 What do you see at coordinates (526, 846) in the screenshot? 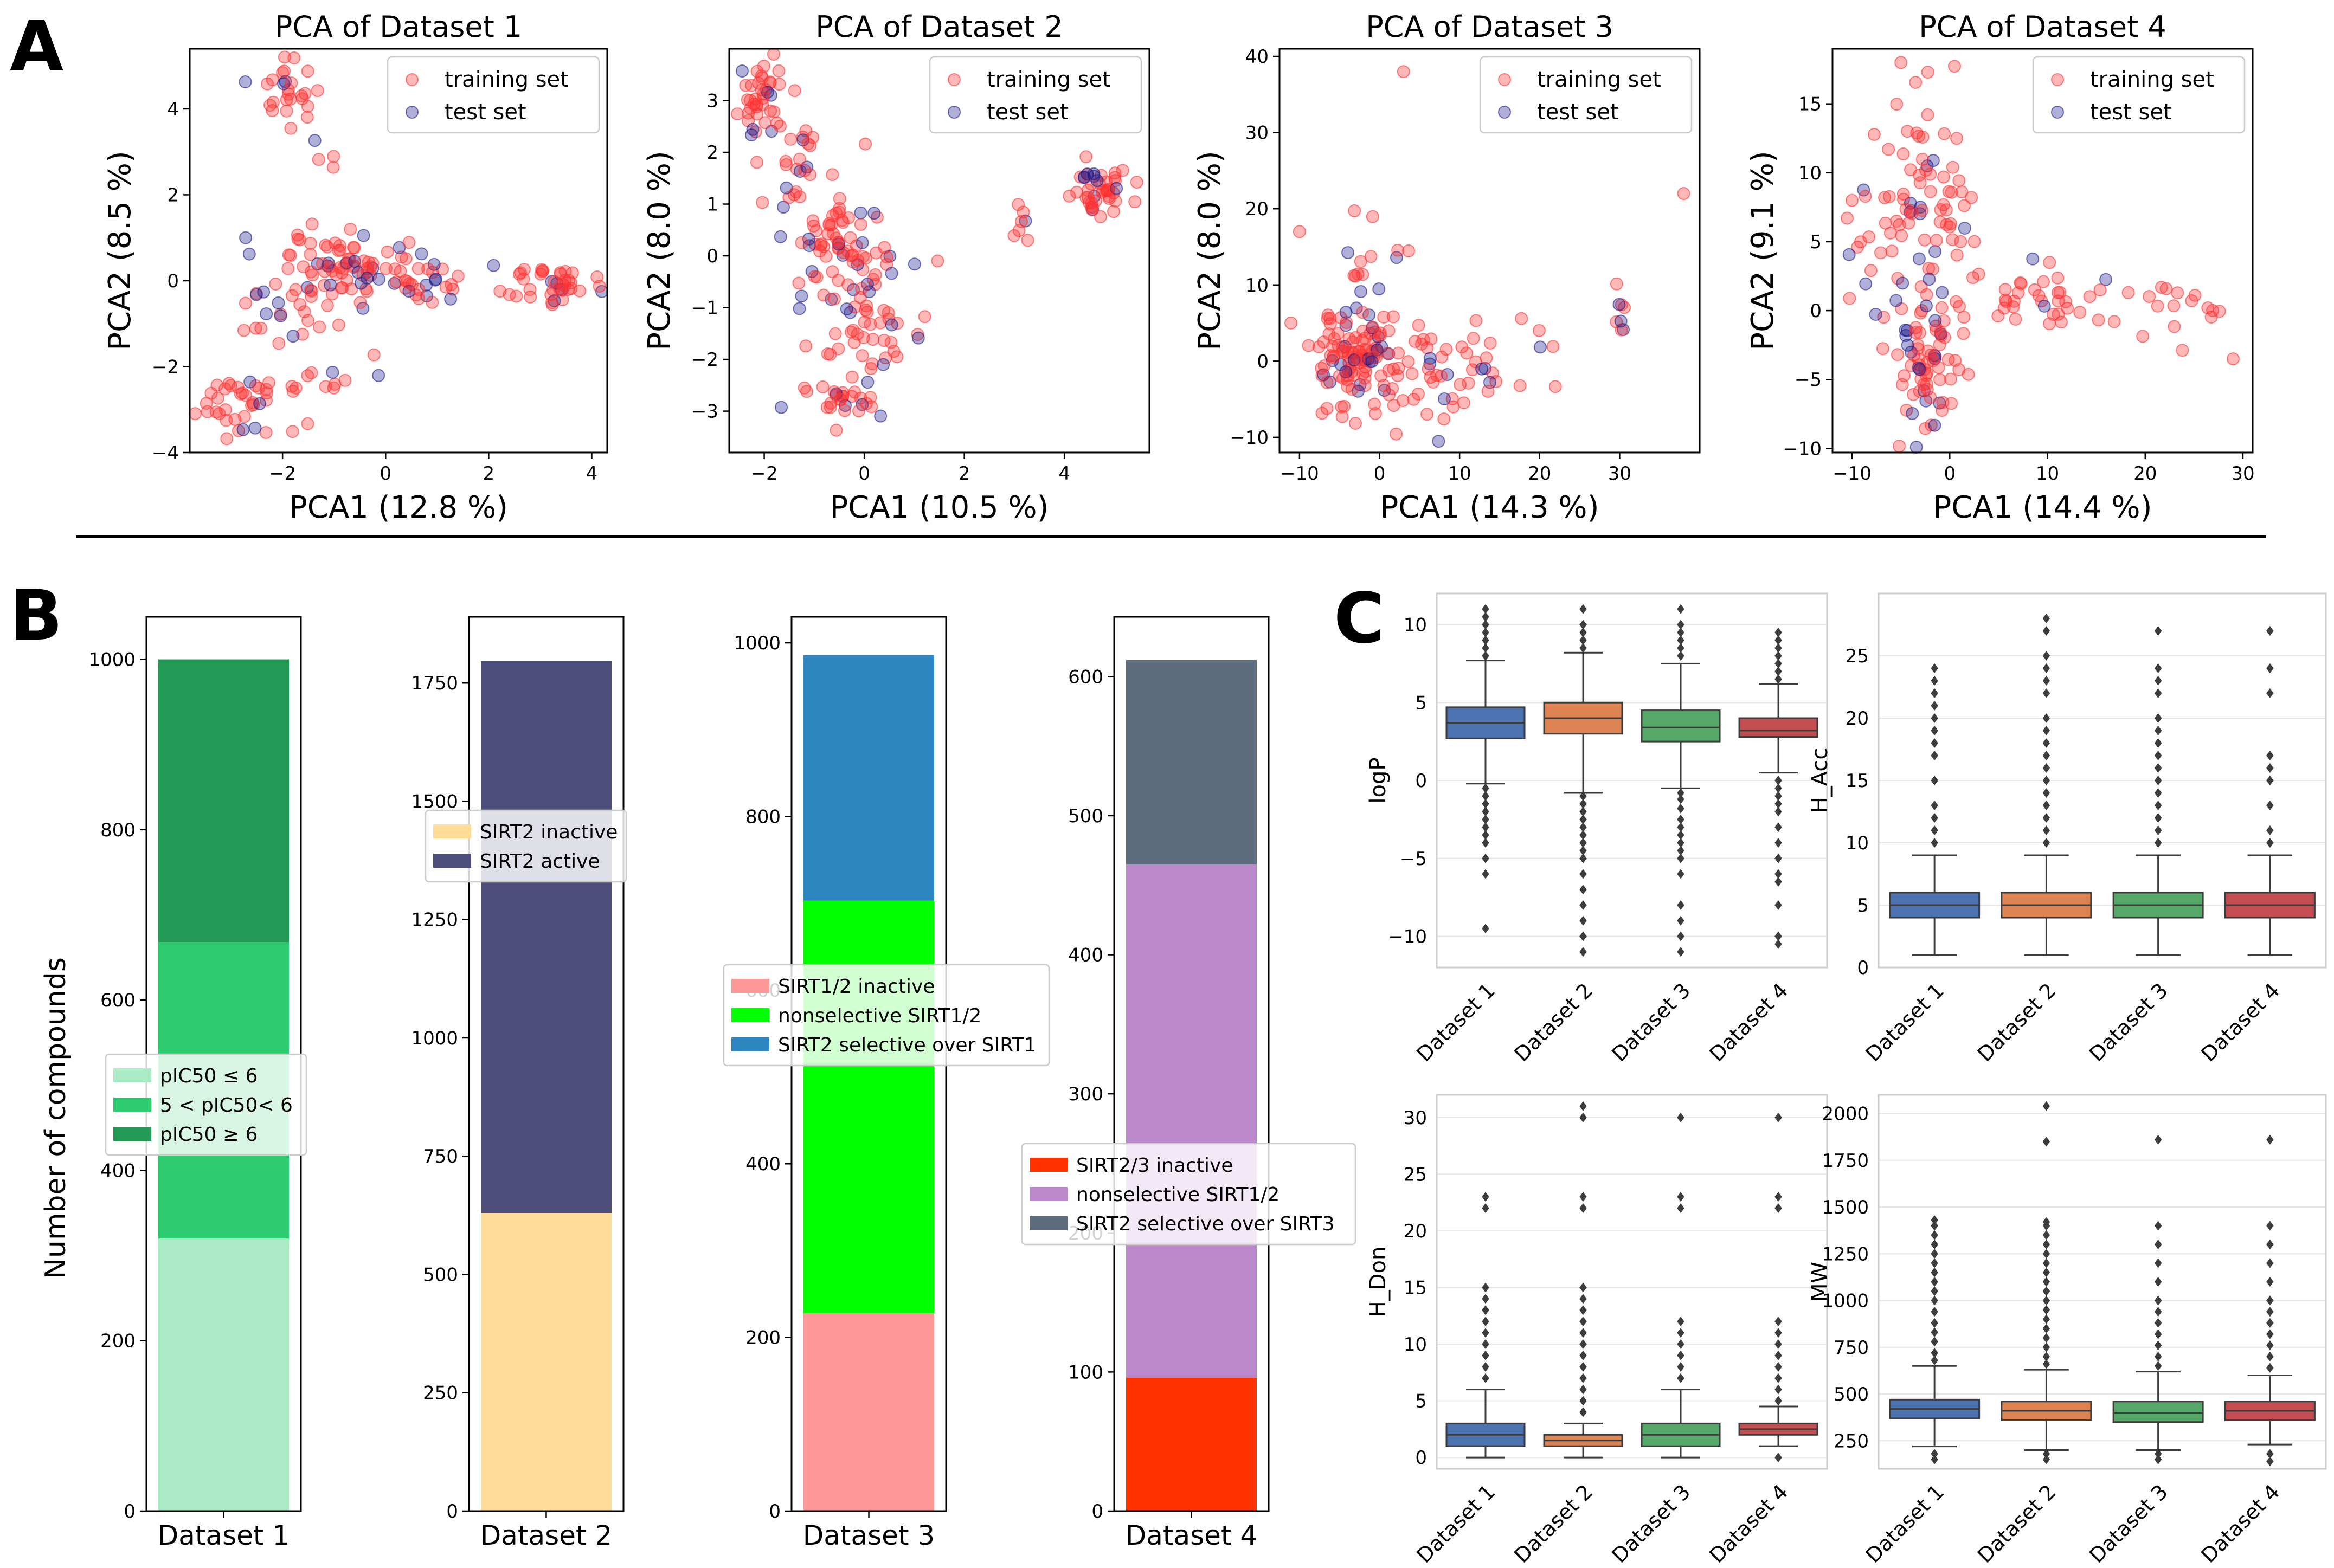
I see `bar2-legend: SIRT2 inactive SIRT2 active` at bounding box center [526, 846].